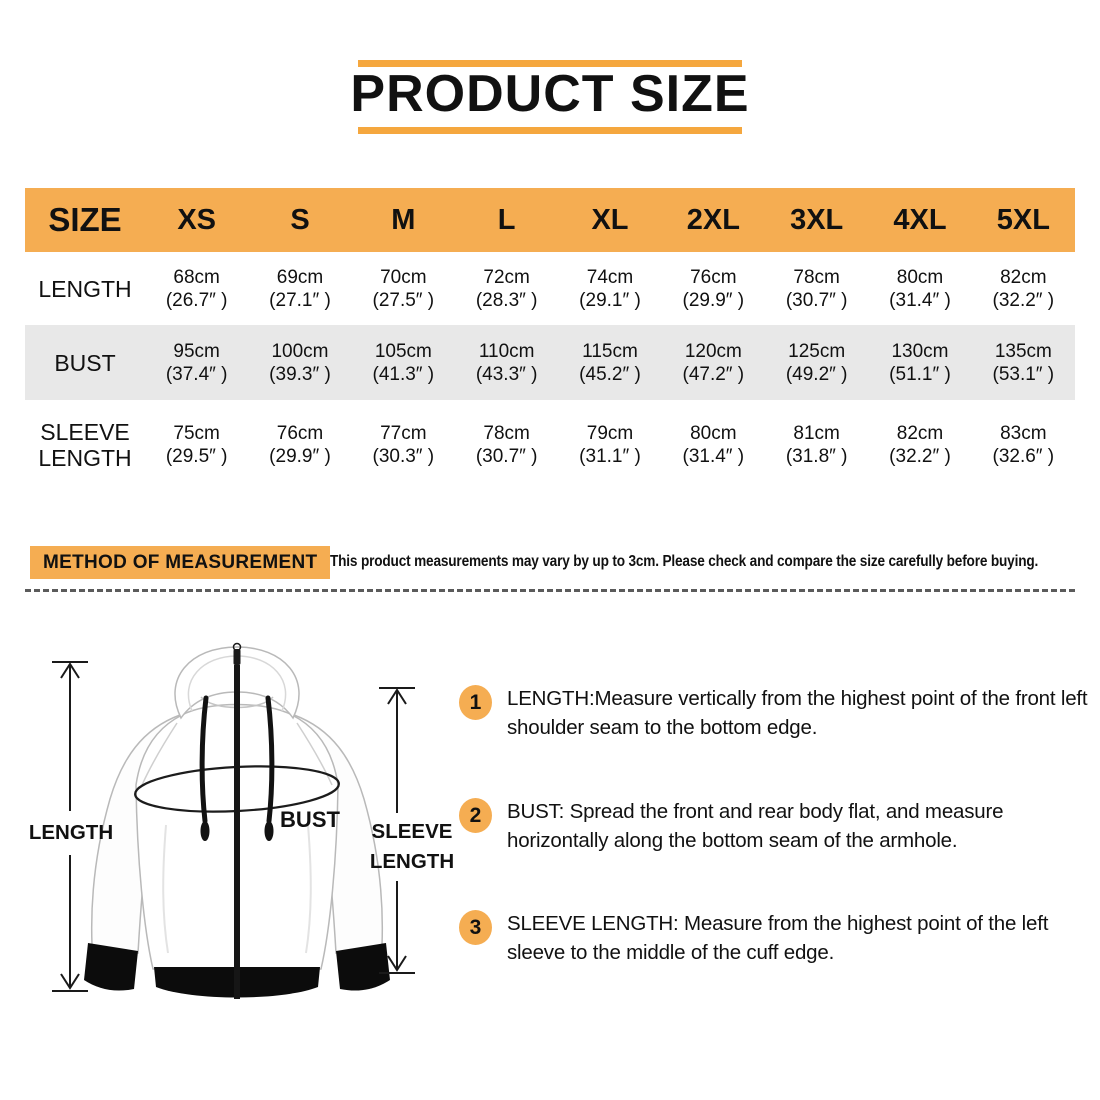 The height and width of the screenshot is (1100, 1100). Describe the element at coordinates (550, 590) in the screenshot. I see `dashed-divider` at that location.